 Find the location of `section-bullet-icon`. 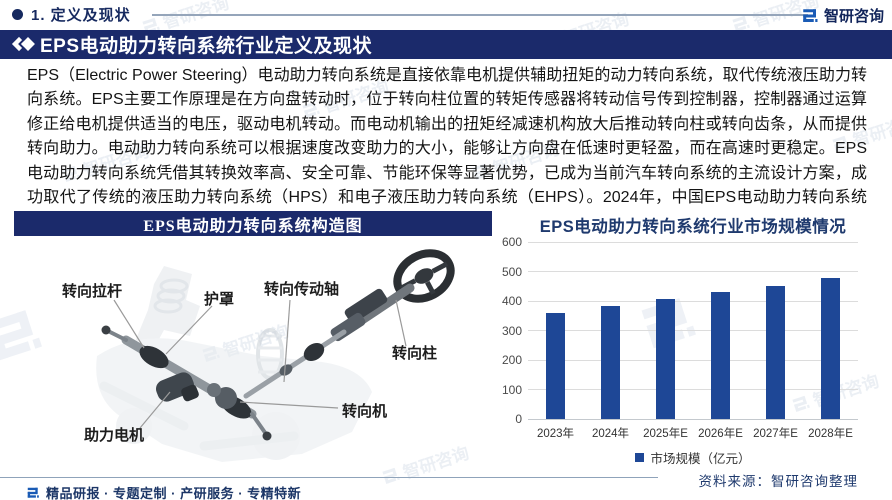

section-bullet-icon is located at coordinates (17, 14).